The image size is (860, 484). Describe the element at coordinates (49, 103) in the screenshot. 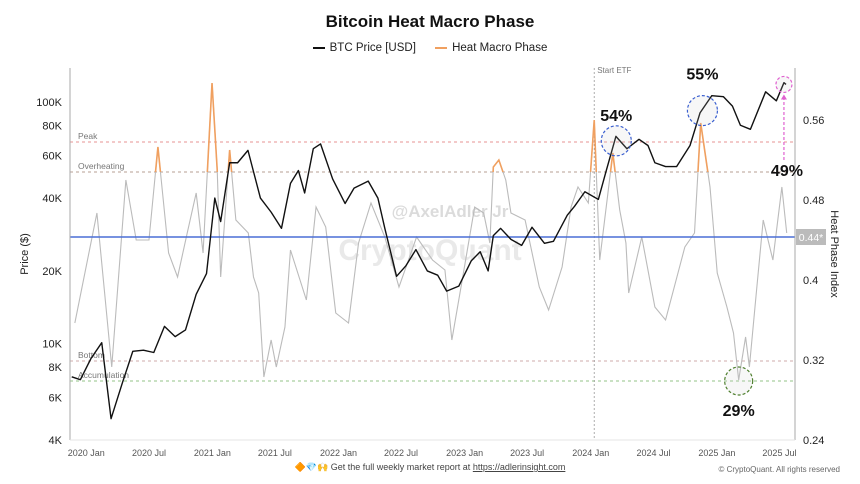

I see `y-left-tick-label: 100K` at that location.